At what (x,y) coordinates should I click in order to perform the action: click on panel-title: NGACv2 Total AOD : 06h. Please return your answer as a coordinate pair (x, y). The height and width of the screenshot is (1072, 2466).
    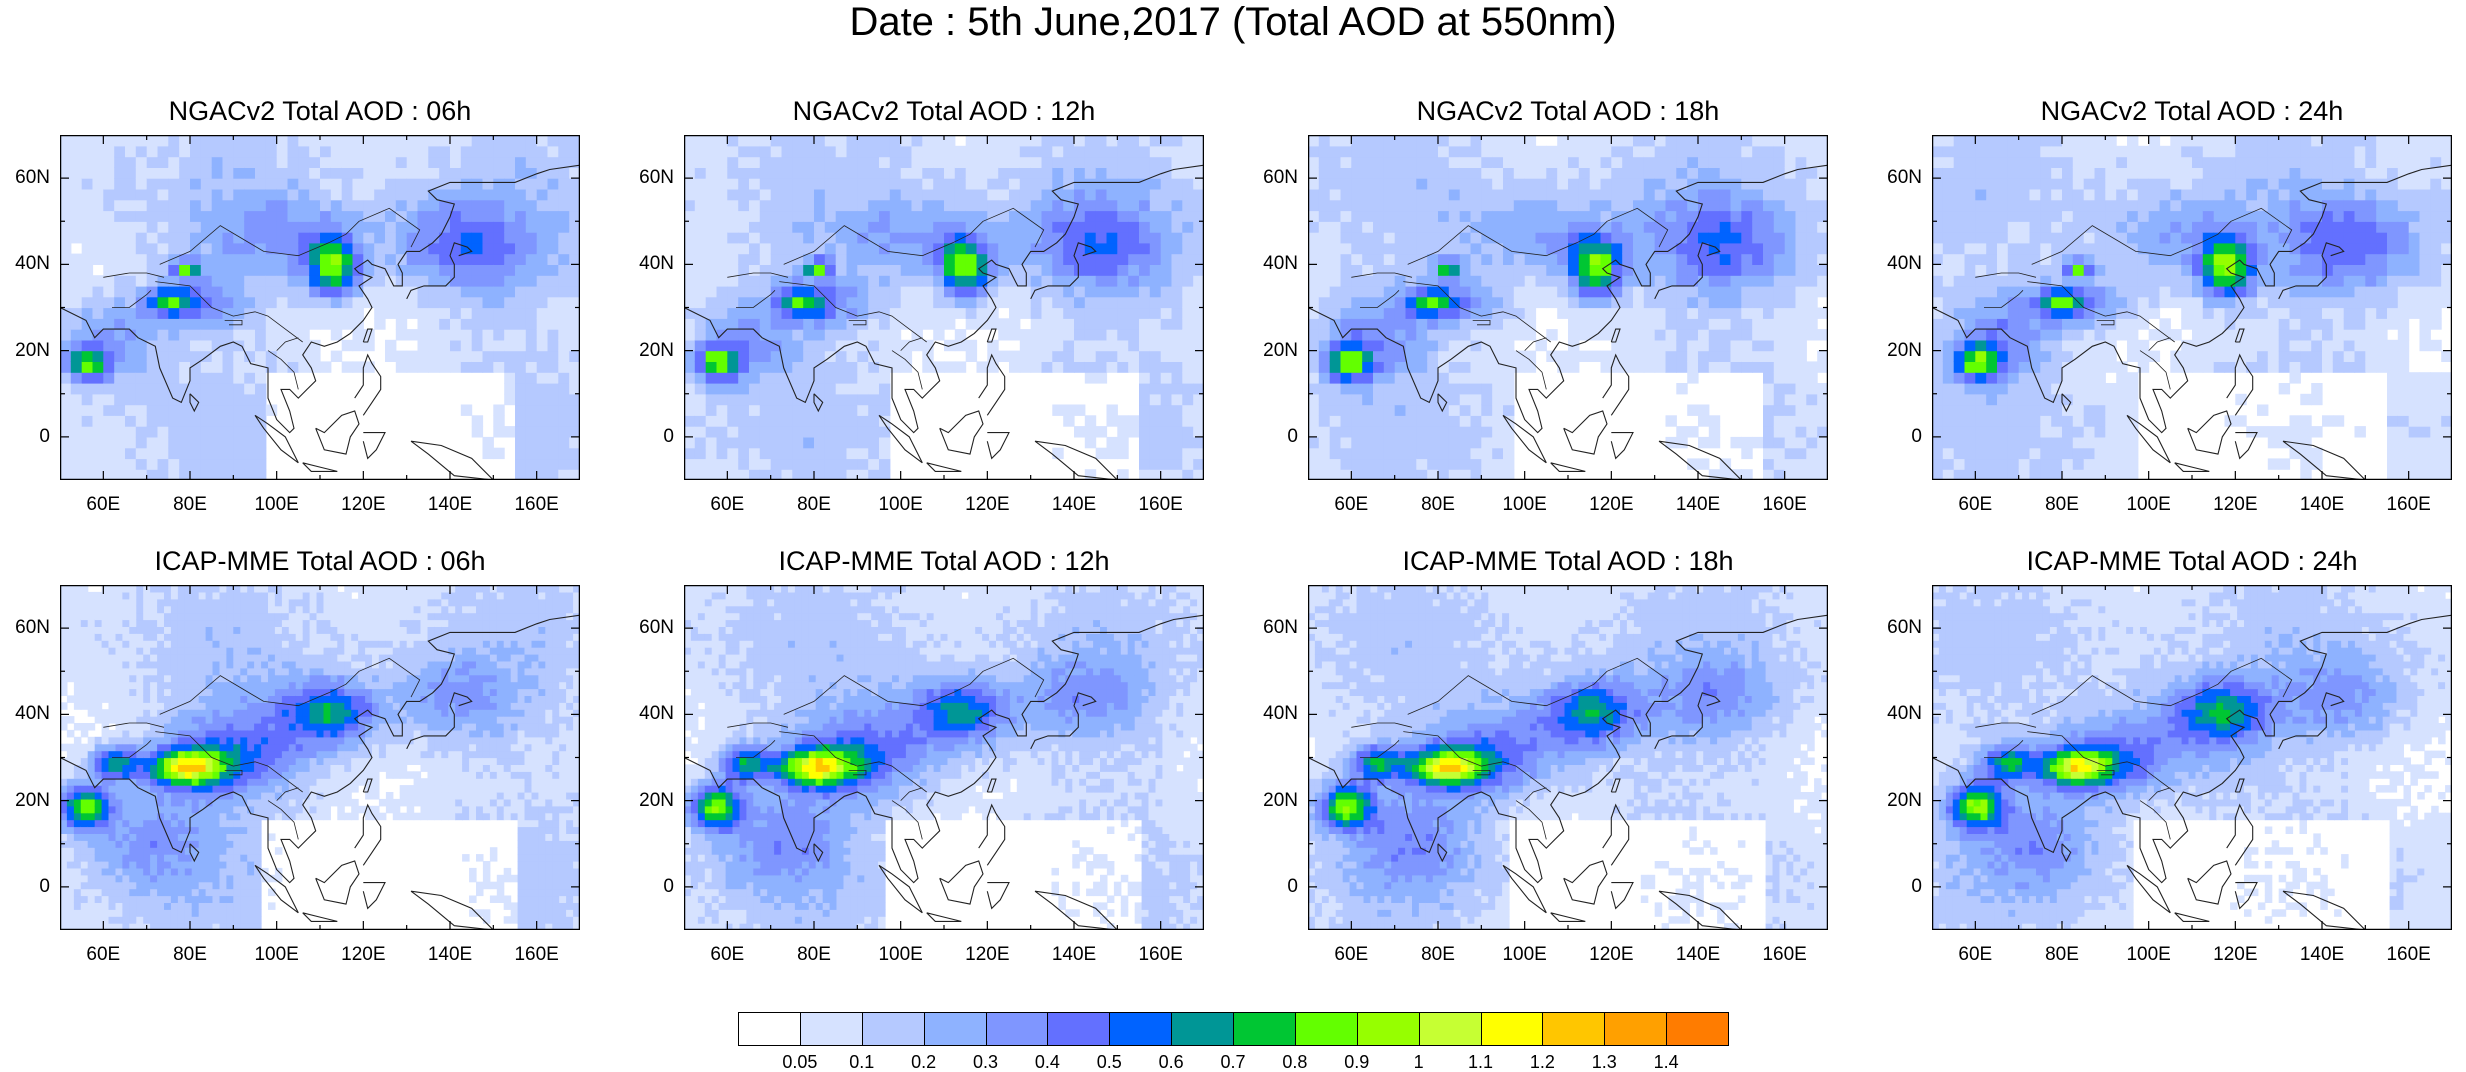
    Looking at the image, I should click on (320, 111).